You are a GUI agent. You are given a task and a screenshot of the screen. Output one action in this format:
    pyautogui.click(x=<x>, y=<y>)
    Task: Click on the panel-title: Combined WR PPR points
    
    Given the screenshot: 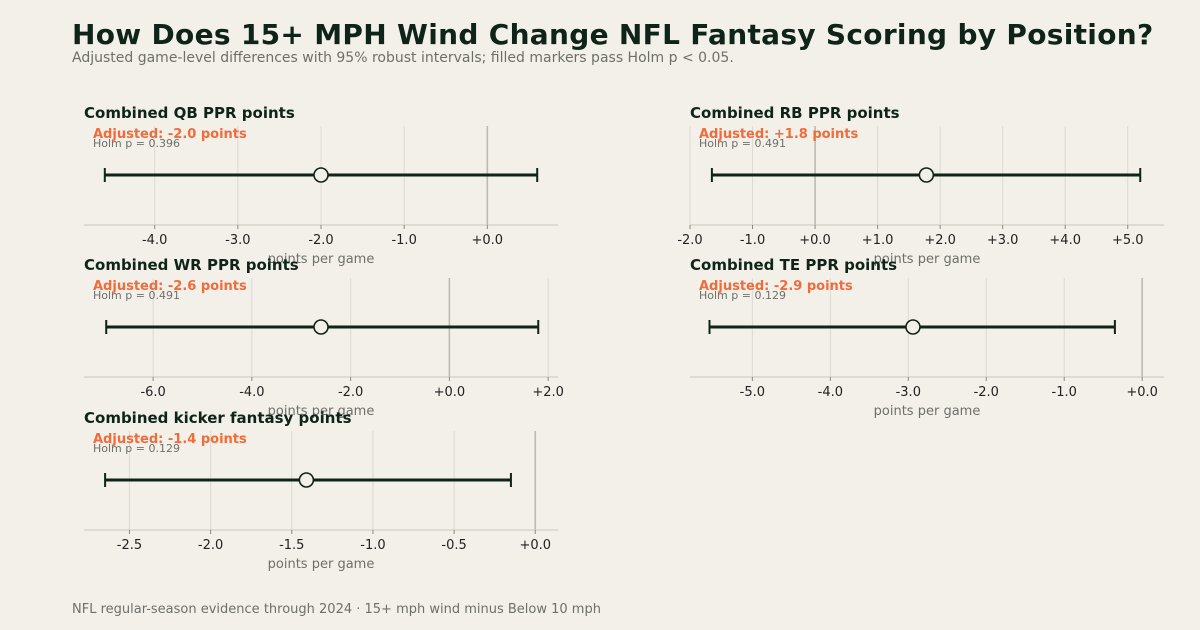 What is the action you would take?
    pyautogui.click(x=191, y=265)
    